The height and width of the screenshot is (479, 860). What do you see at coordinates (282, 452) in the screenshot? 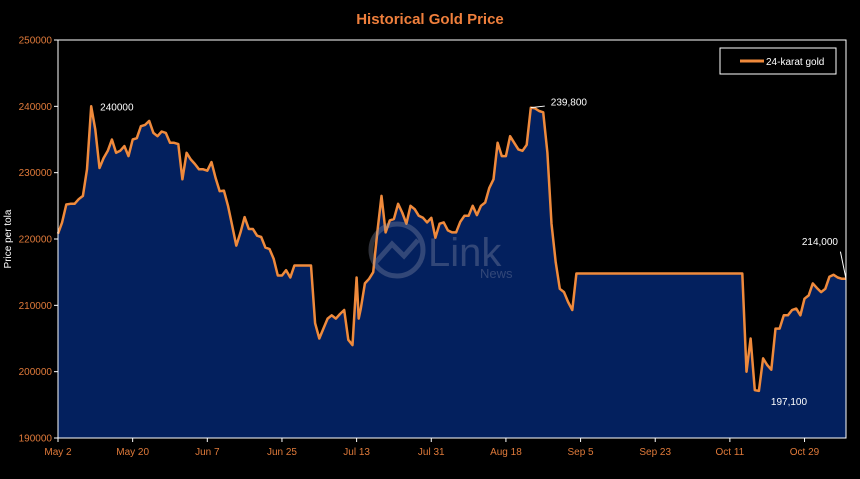
I see `x-tick-label: Jun 25` at bounding box center [282, 452].